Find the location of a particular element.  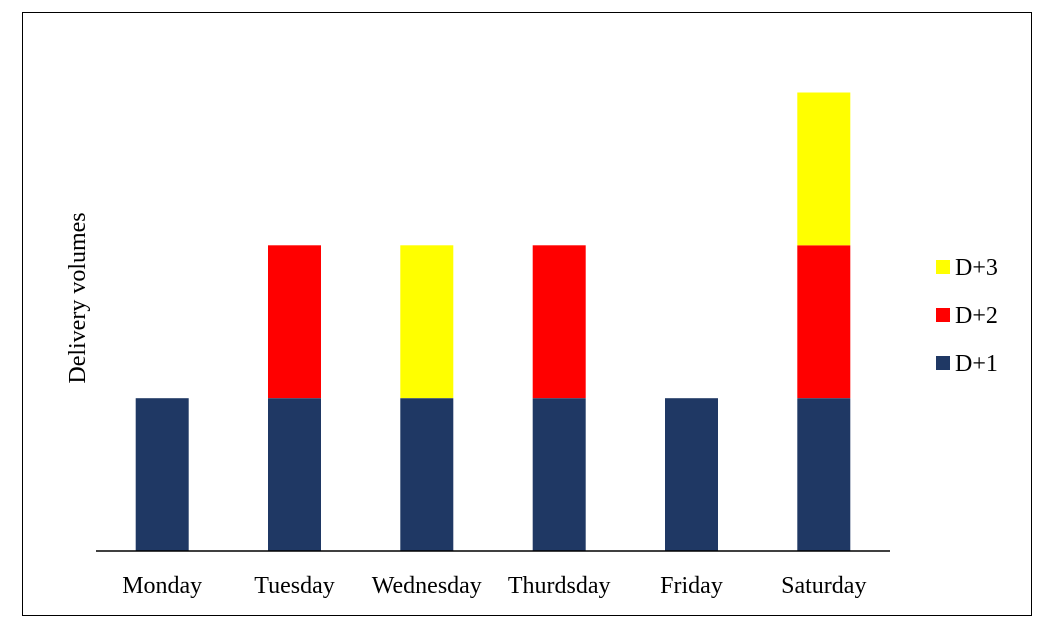

x-tick-label-thurdsday: Thurdsday is located at coordinates (559, 586).